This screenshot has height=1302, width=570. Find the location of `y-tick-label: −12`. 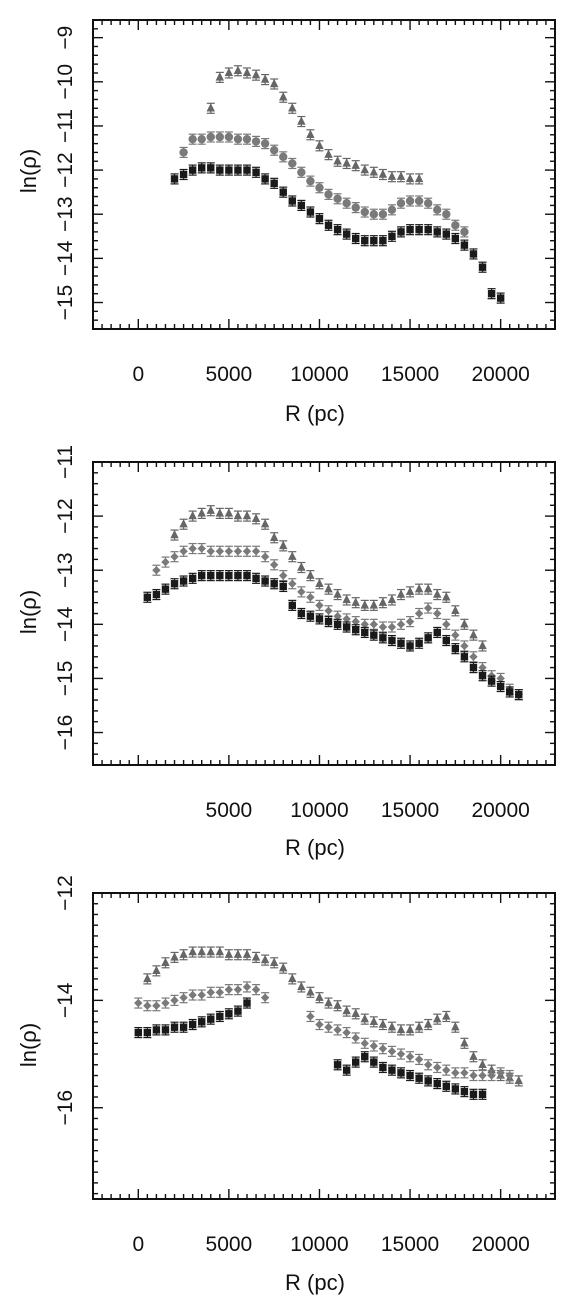

y-tick-label: −12 is located at coordinates (65, 170).